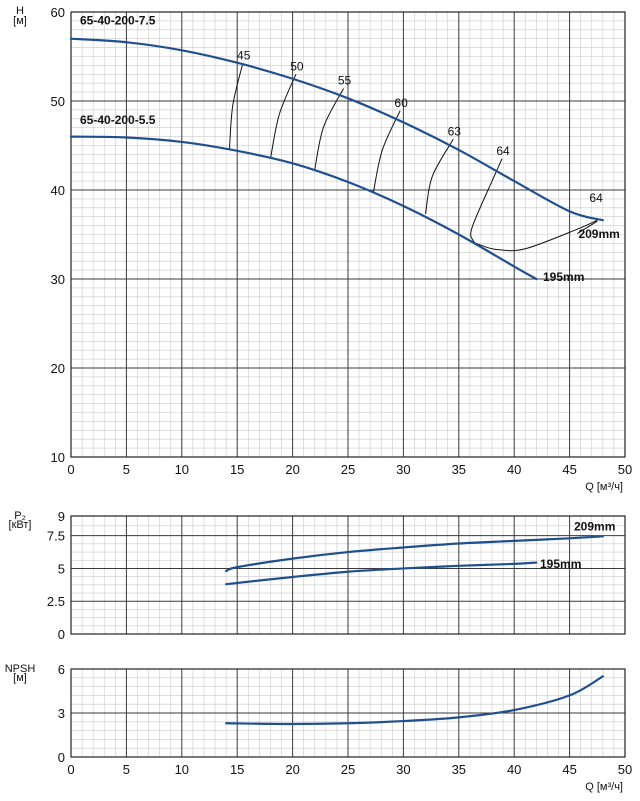 The image size is (640, 801). Describe the element at coordinates (459, 769) in the screenshot. I see `npsh-x-tick-label: 35` at that location.